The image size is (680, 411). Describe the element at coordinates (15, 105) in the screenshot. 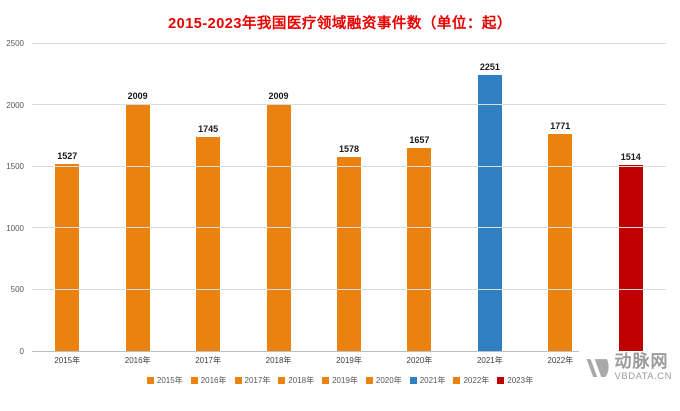

I see `y-tick-label: 2000` at that location.